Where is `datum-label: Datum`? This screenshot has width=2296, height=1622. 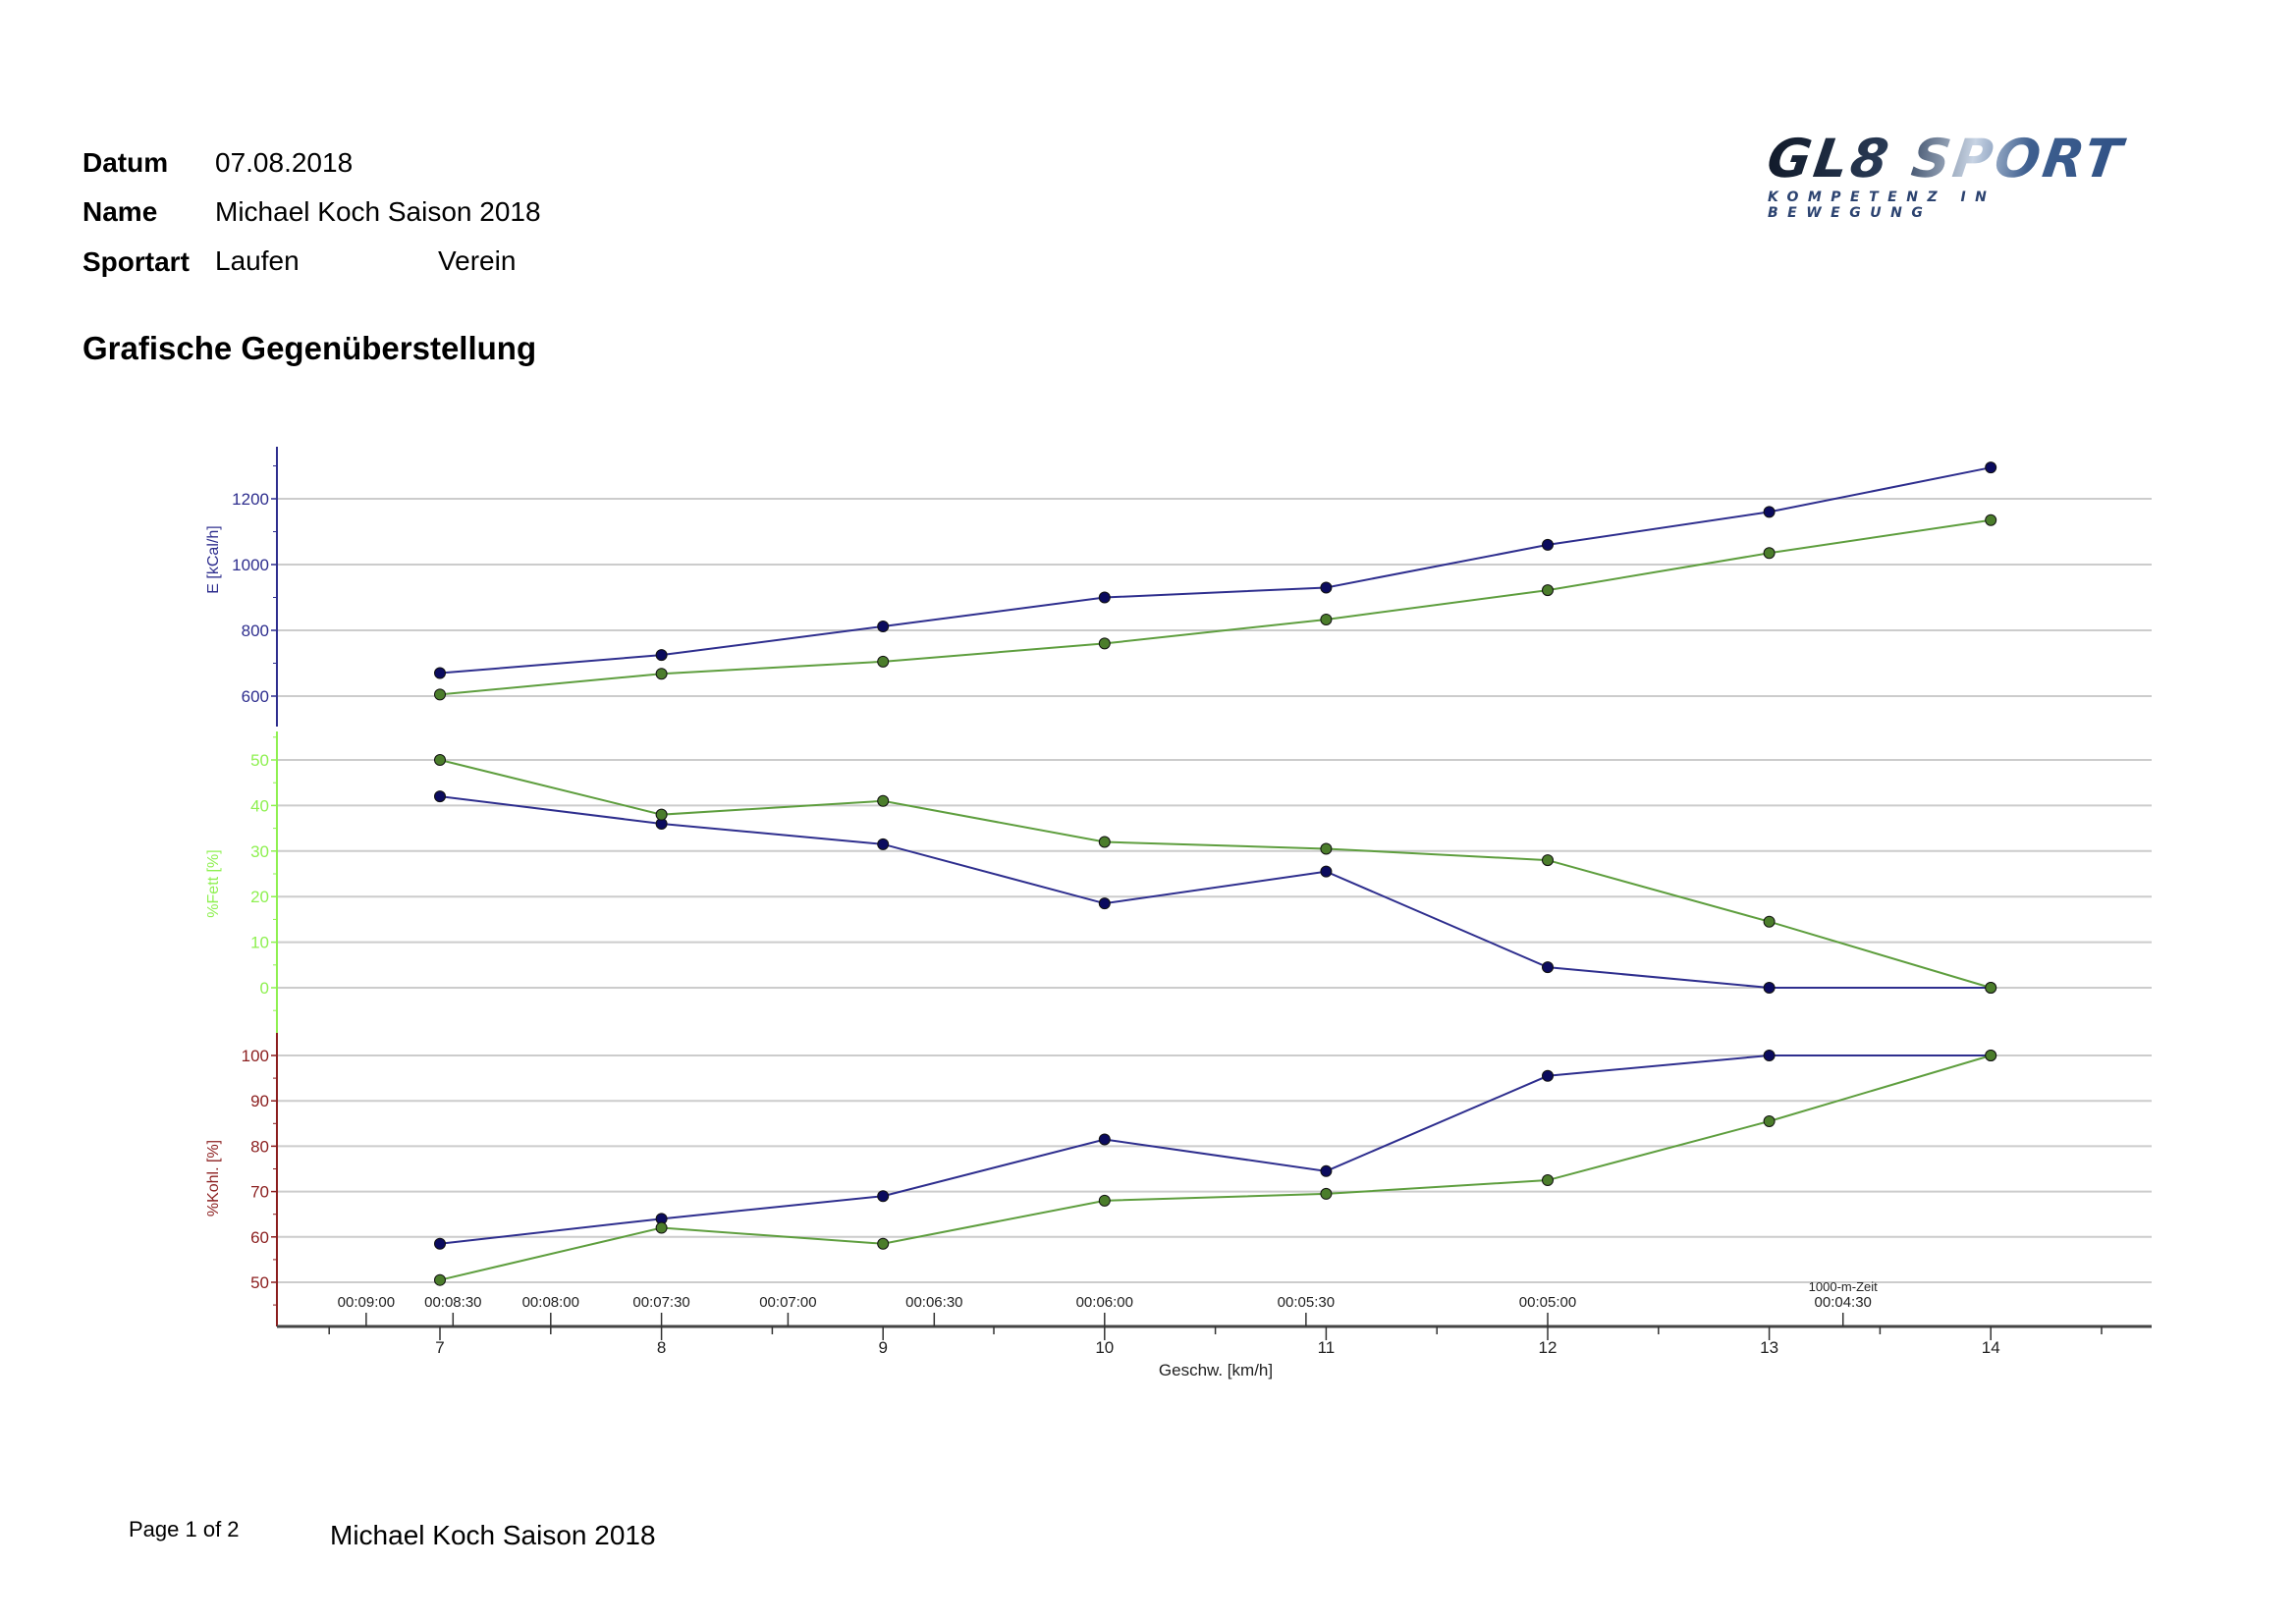 datum-label: Datum is located at coordinates (125, 162).